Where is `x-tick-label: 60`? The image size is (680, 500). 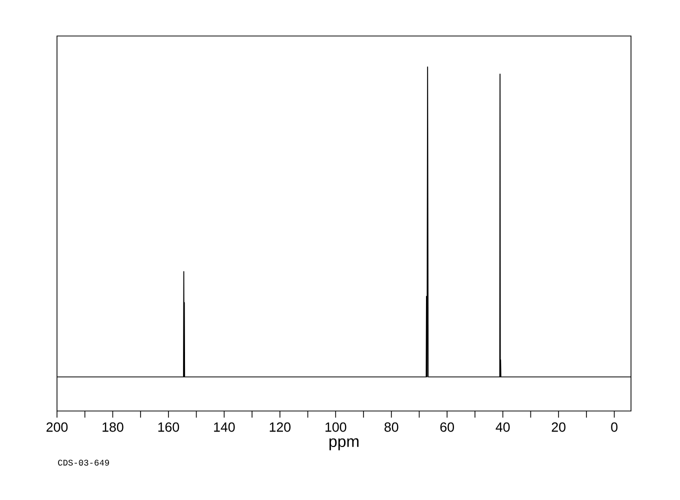 x-tick-label: 60 is located at coordinates (447, 427).